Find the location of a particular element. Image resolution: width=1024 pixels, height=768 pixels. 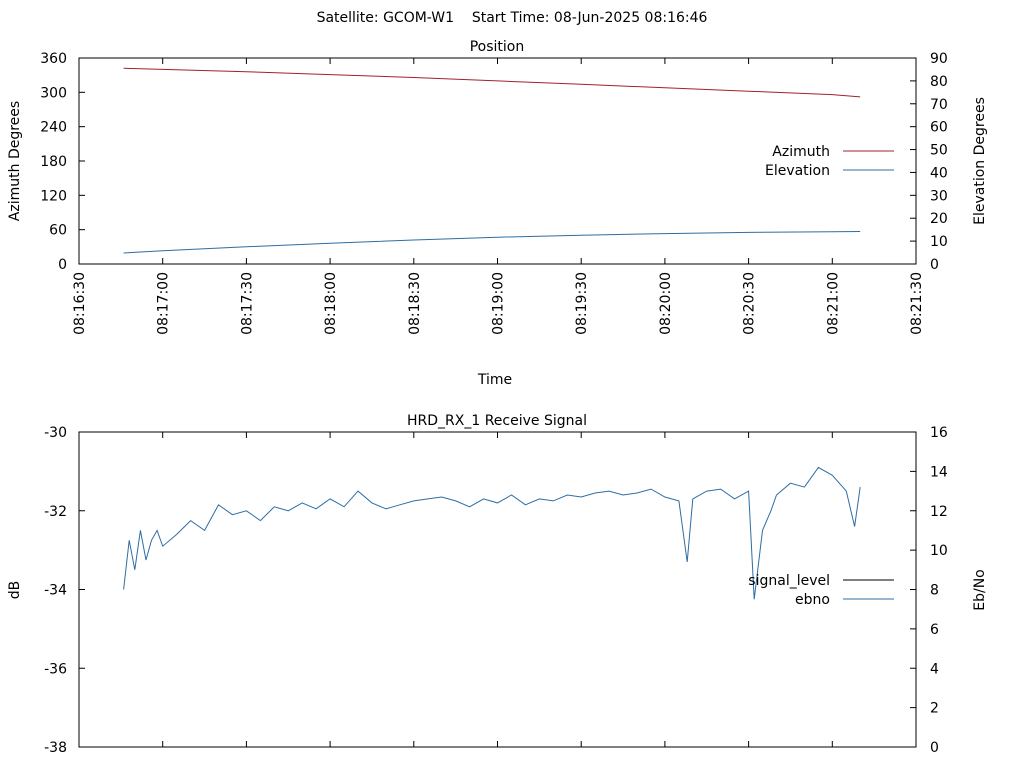

position-x-tick-label: 08:21:00 is located at coordinates (833, 303).